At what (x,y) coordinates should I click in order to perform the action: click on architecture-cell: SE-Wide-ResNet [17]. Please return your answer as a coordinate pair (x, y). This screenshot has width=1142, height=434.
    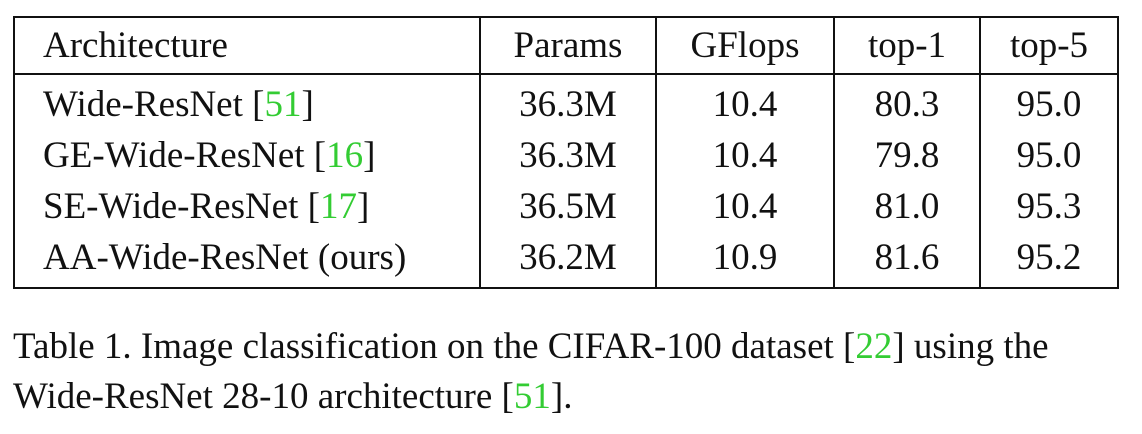
    Looking at the image, I should click on (247, 206).